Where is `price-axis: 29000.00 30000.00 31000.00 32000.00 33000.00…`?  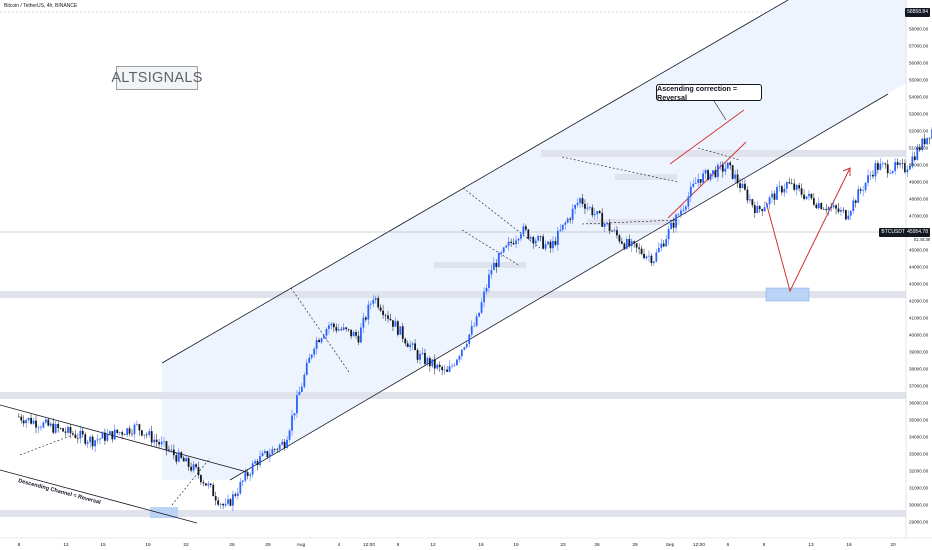 price-axis: 29000.00 30000.00 31000.00 32000.00 33000.00… is located at coordinates (919, 276).